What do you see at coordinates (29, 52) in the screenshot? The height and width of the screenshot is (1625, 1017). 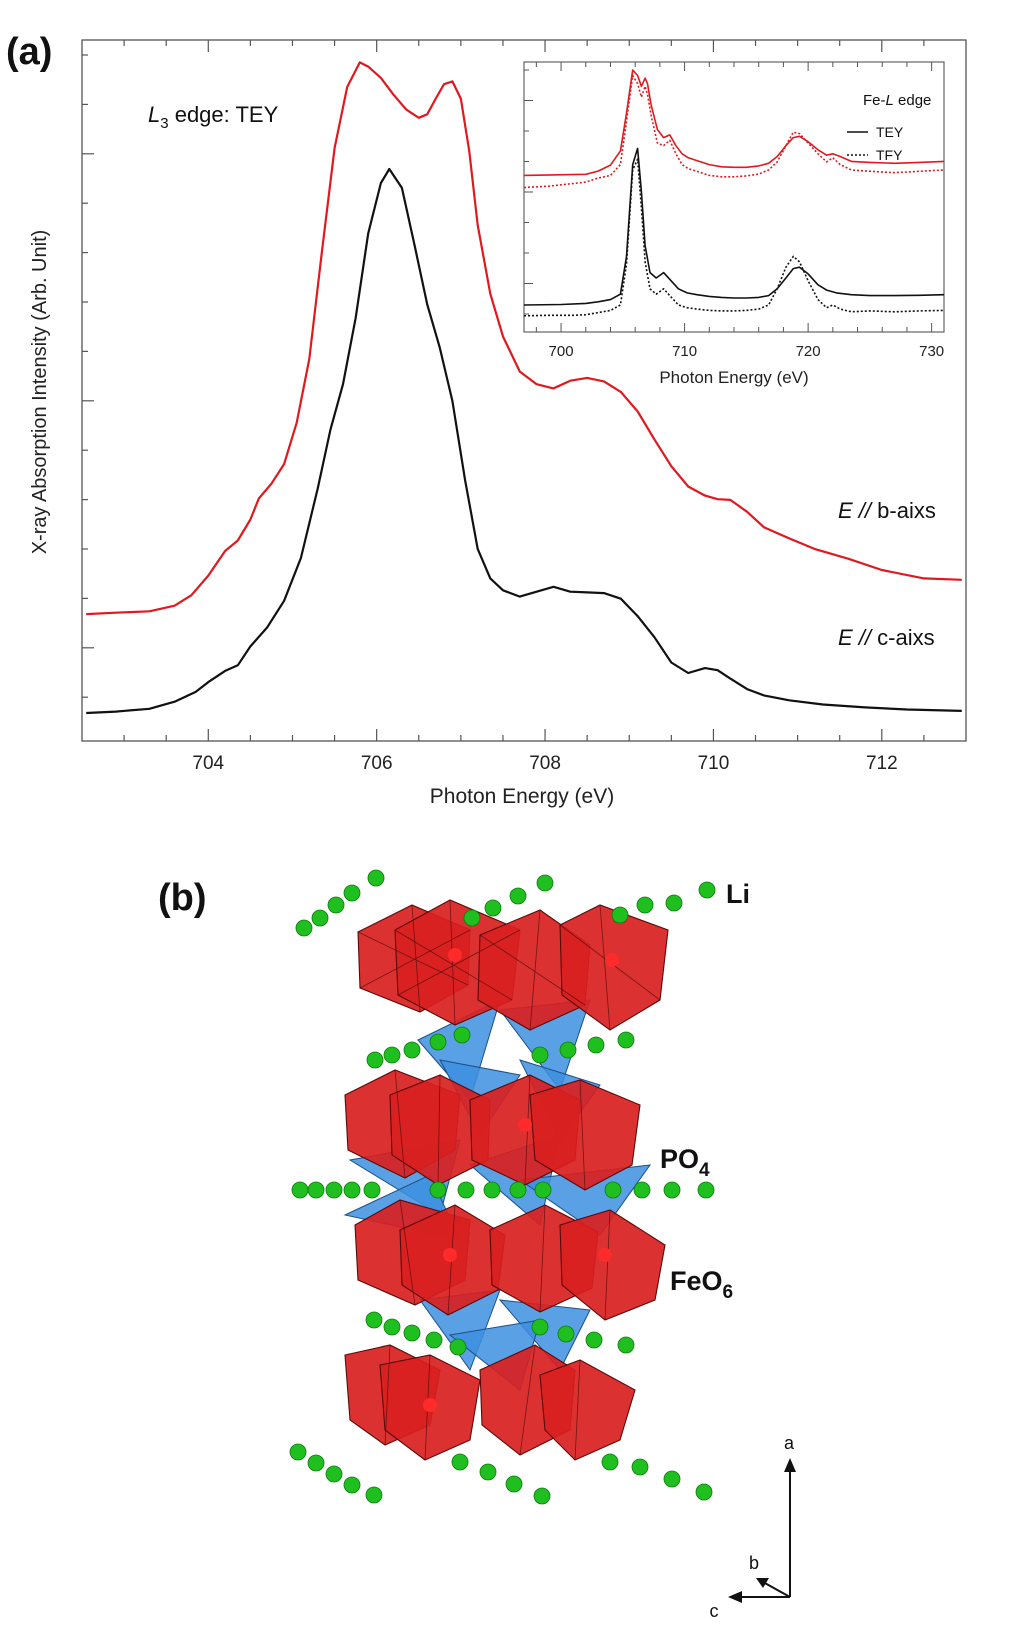 I see `panel-a-label: (a)` at bounding box center [29, 52].